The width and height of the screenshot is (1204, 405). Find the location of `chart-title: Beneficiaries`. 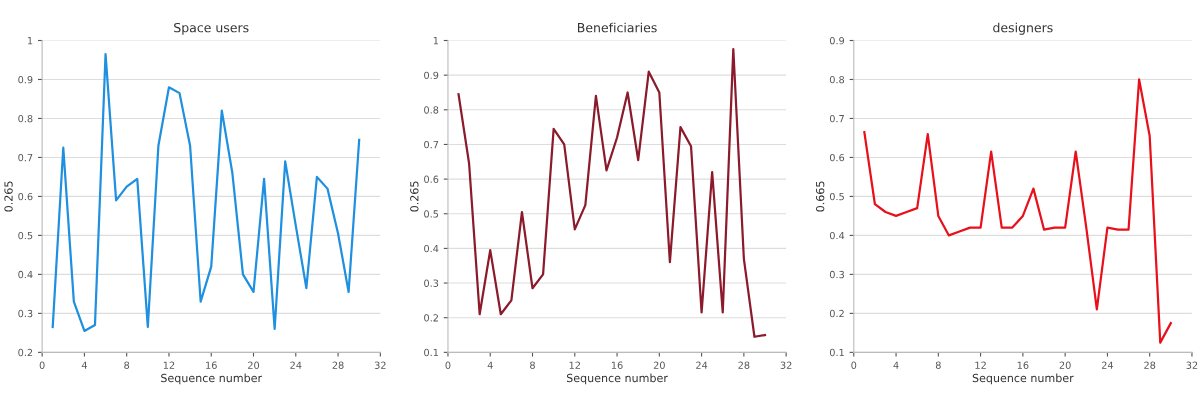

chart-title: Beneficiaries is located at coordinates (617, 27).